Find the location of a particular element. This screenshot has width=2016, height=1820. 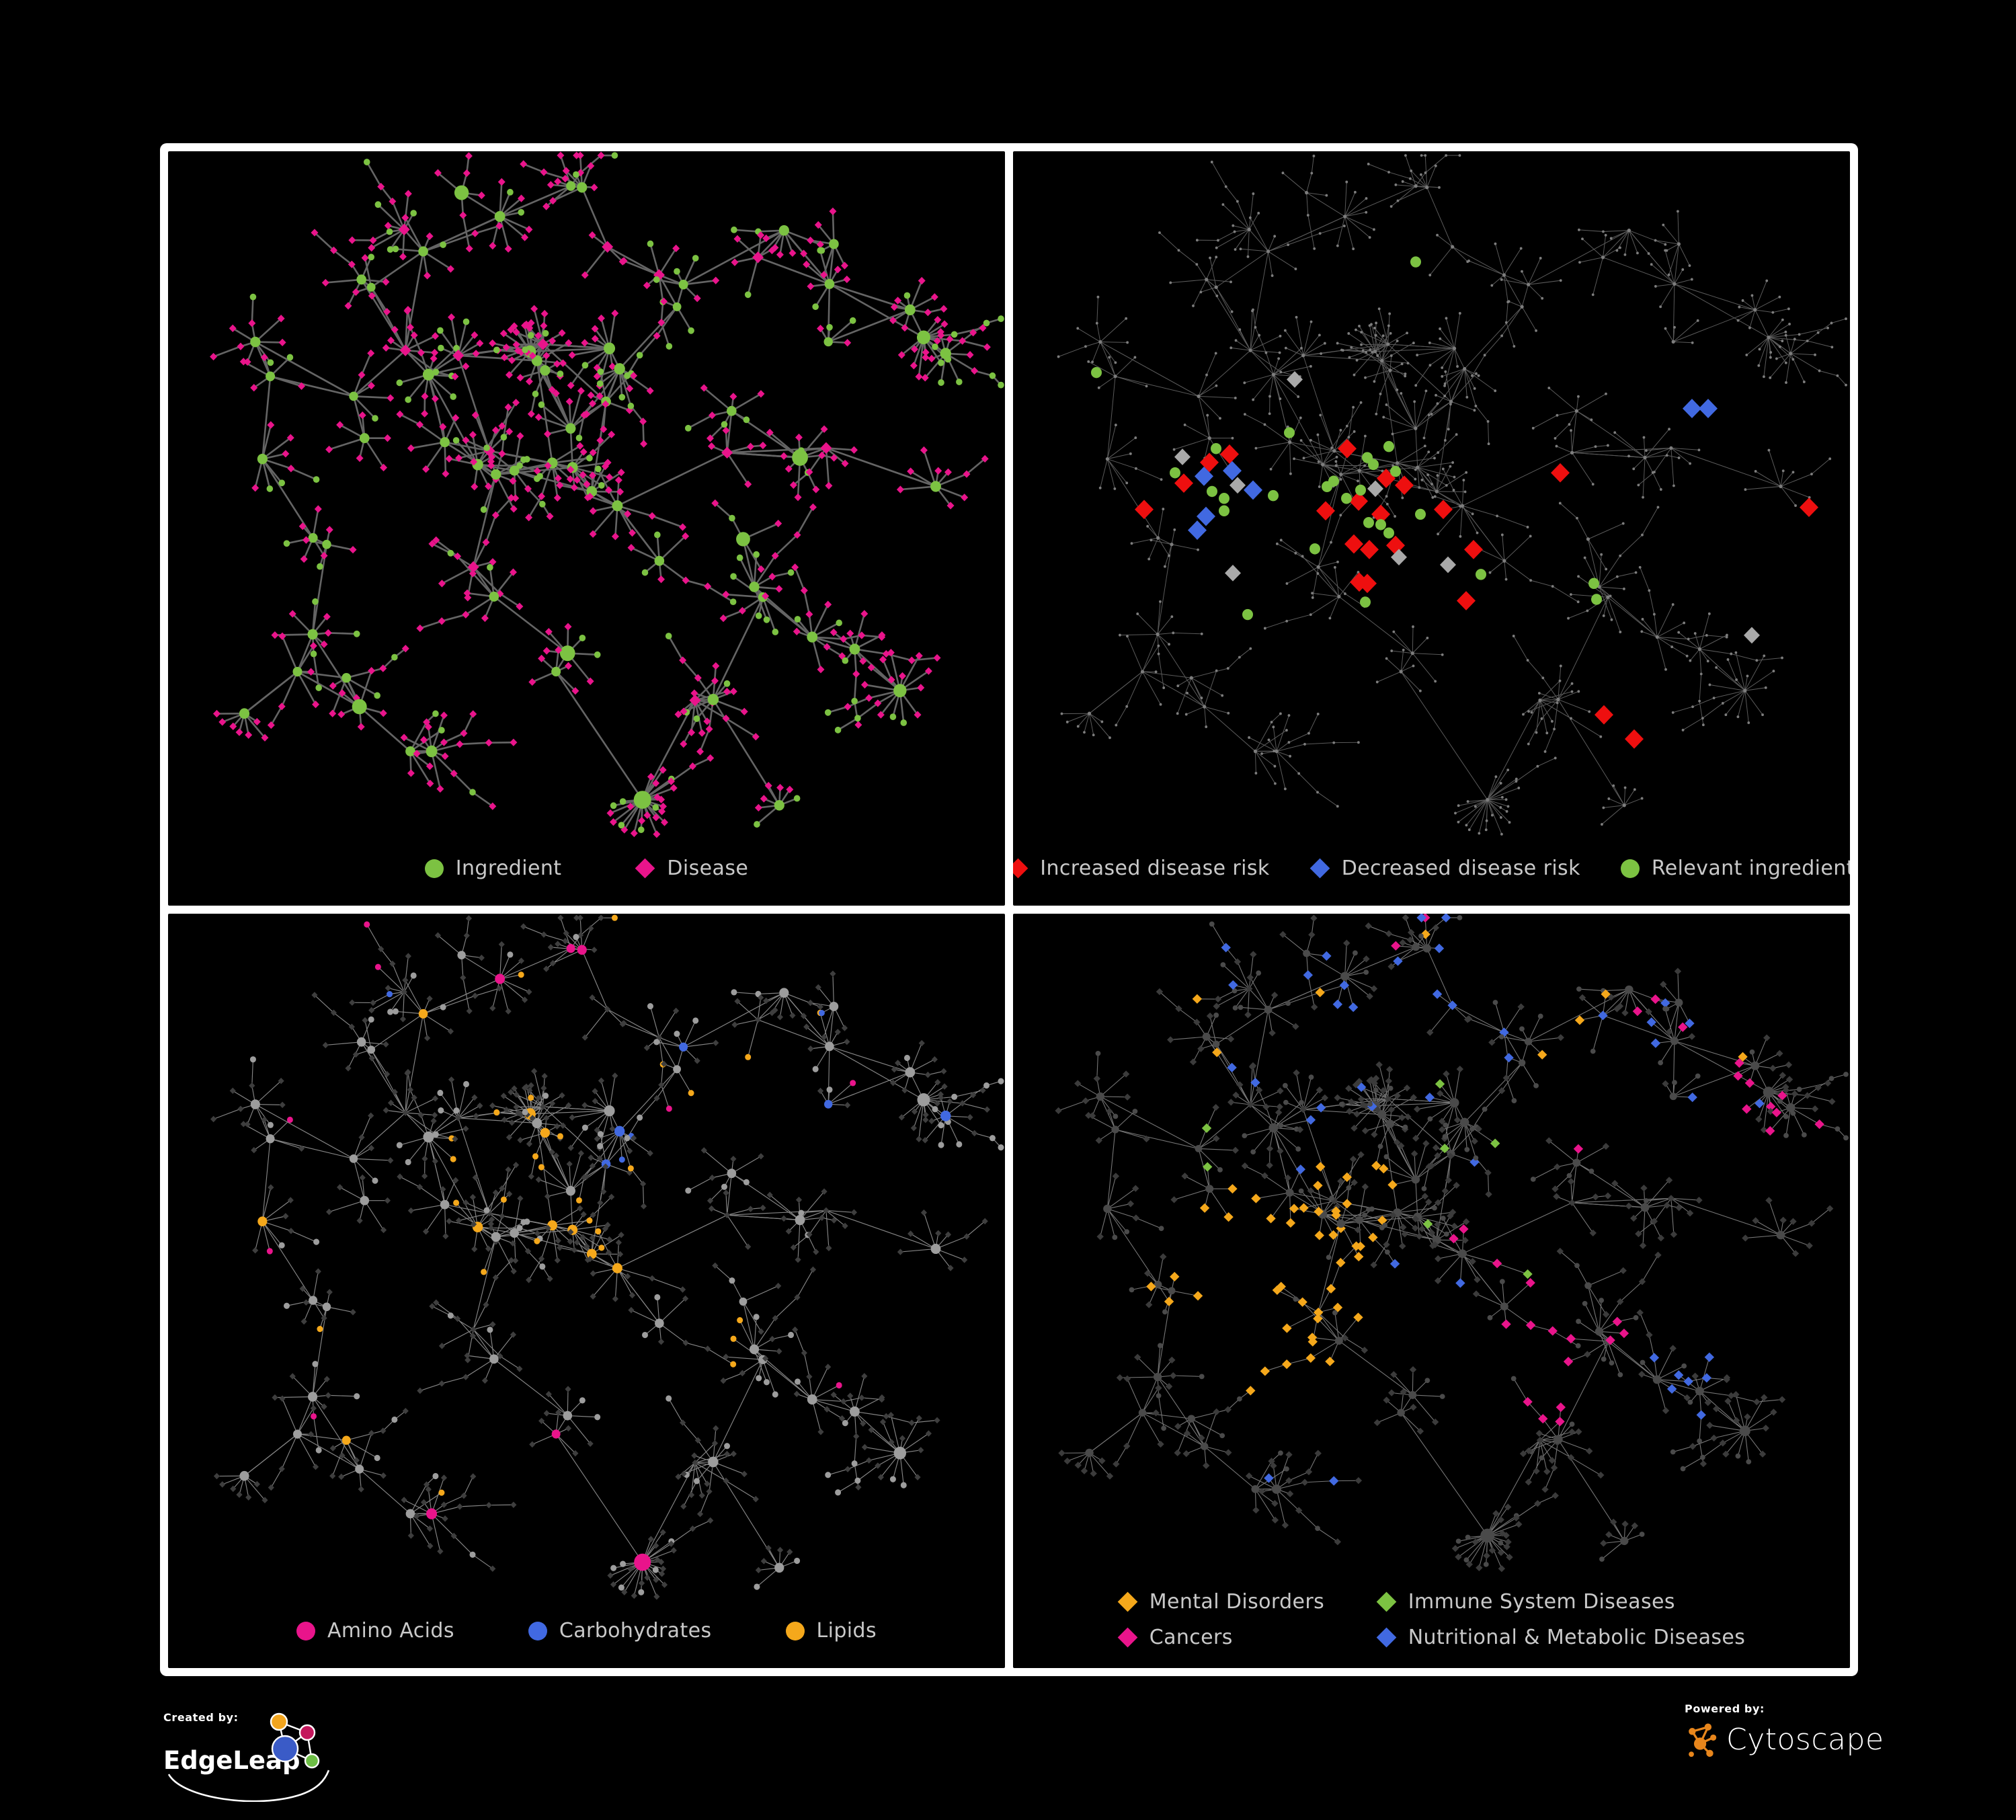

legend-item-nutritional-metabolic-diseases: Nutritional & Metabolic Diseases is located at coordinates (1561, 1637).